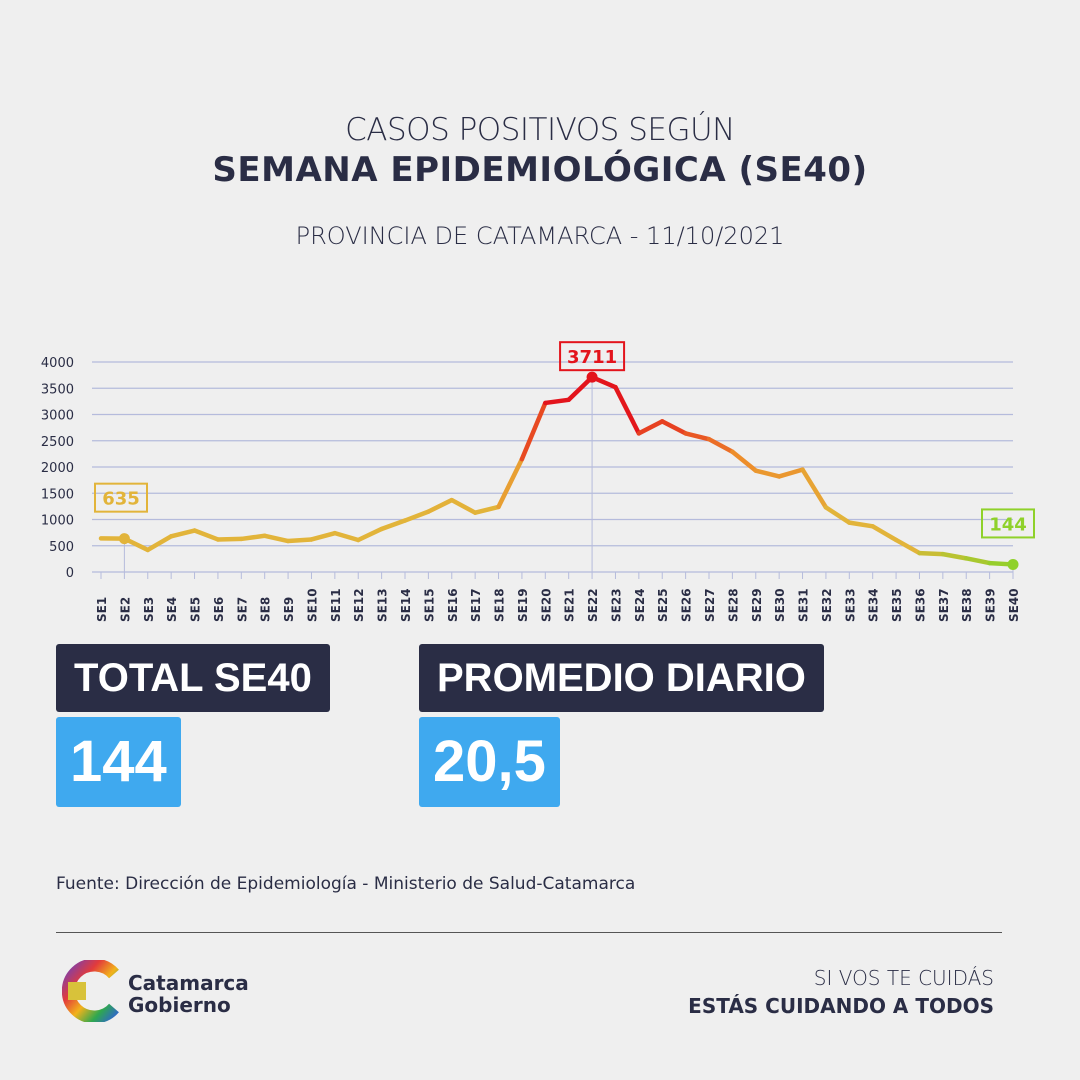 The image size is (1080, 1080). What do you see at coordinates (570, 605) in the screenshot?
I see `x-tick-label: SE21` at bounding box center [570, 605].